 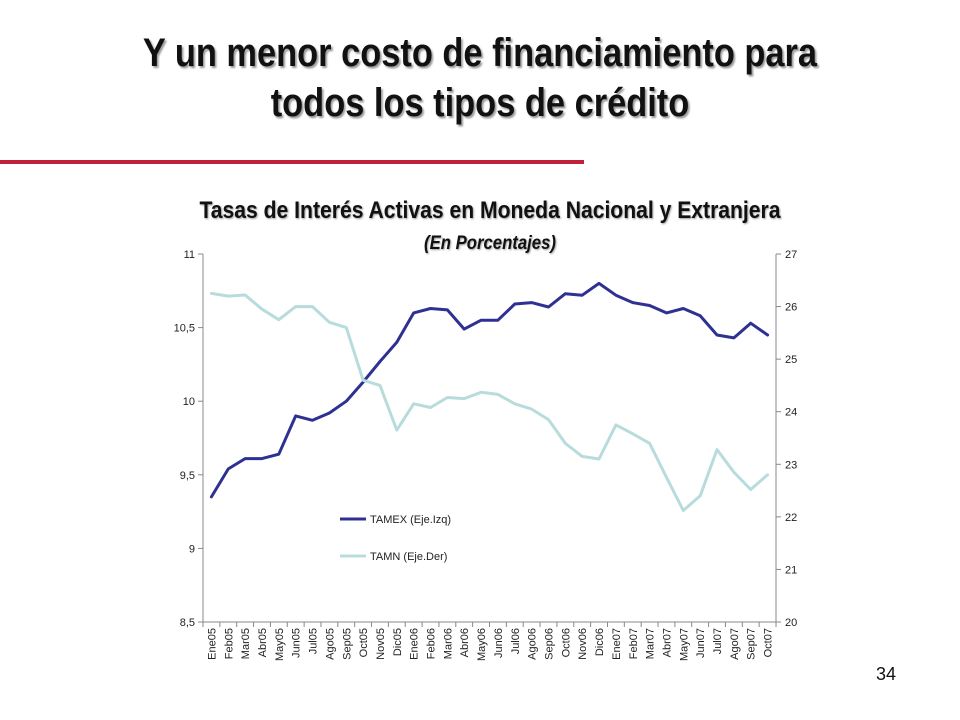 I want to click on x-tick-label: Ene06, so click(x=415, y=644).